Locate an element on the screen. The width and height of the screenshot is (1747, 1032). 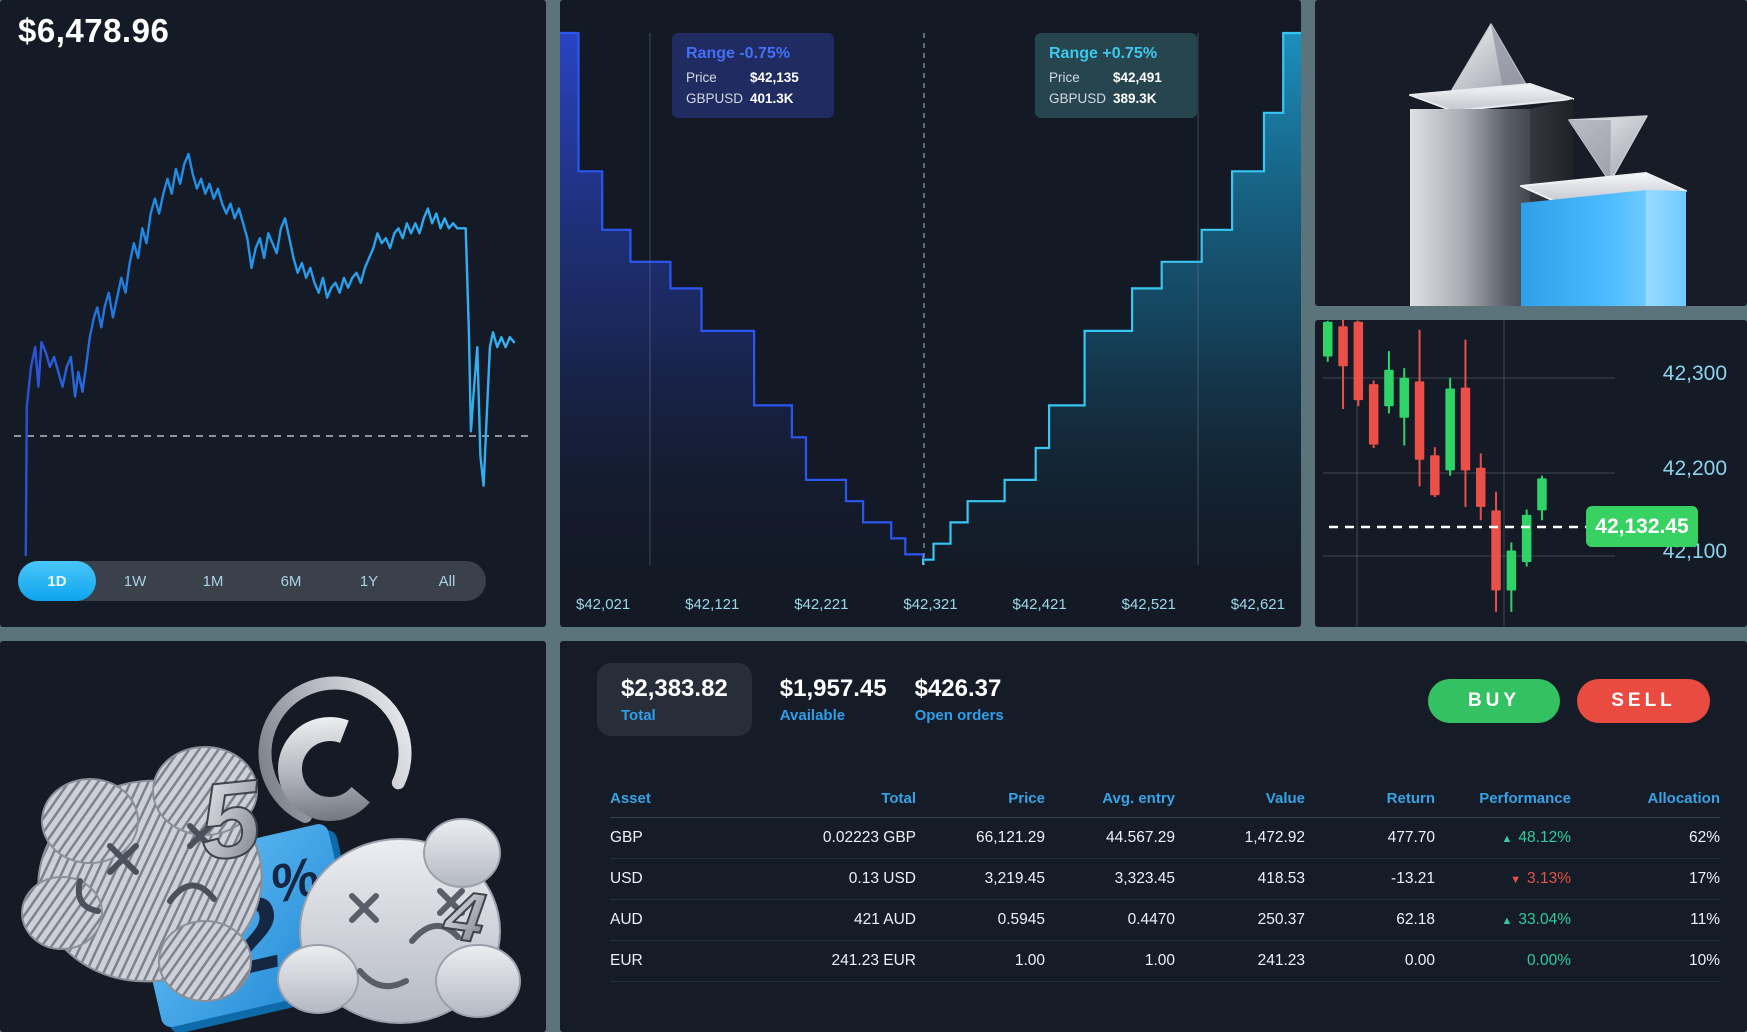
x-axis-label: $42,221 is located at coordinates (821, 604).